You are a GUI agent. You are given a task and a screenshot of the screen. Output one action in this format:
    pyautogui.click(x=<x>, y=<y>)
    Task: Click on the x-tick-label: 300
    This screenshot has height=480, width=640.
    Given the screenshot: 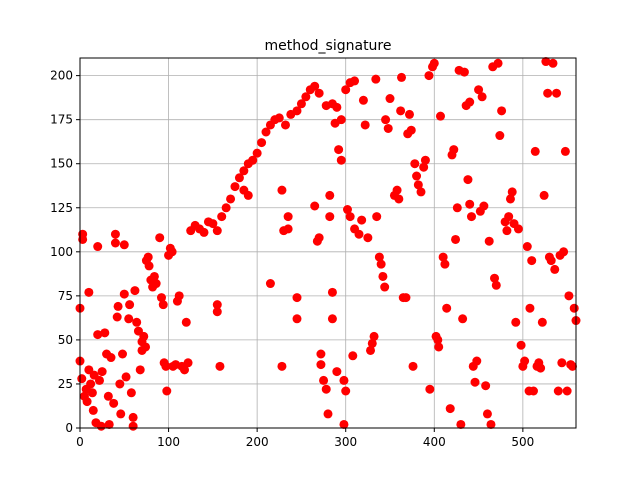 What is the action you would take?
    pyautogui.click(x=345, y=442)
    